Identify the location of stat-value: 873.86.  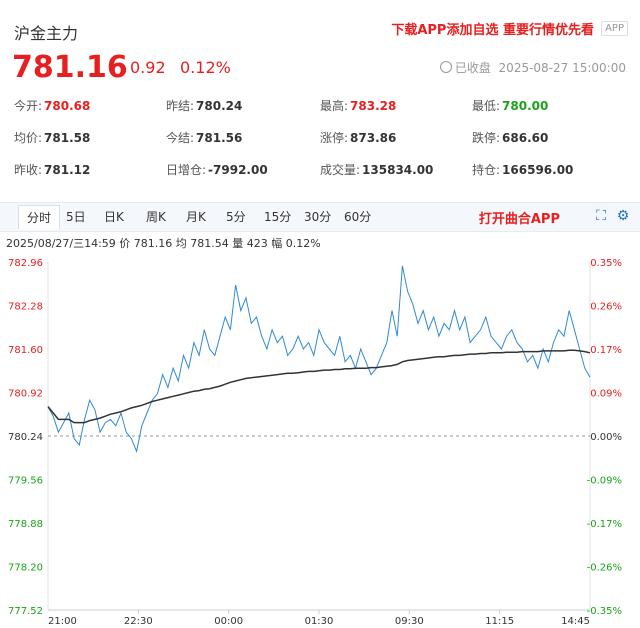
(373, 138).